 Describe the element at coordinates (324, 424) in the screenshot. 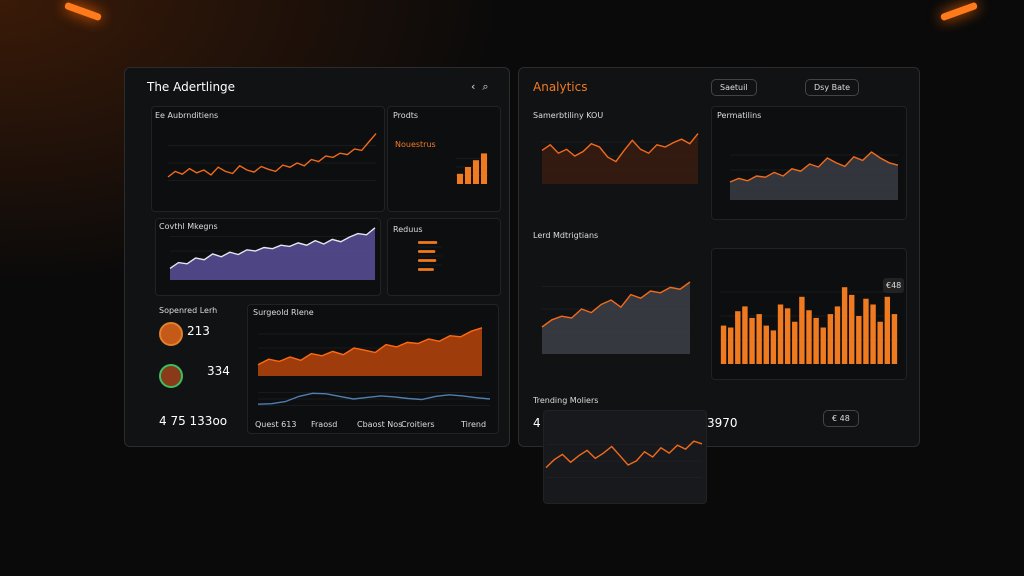

I see `footer-label: Fraosd` at that location.